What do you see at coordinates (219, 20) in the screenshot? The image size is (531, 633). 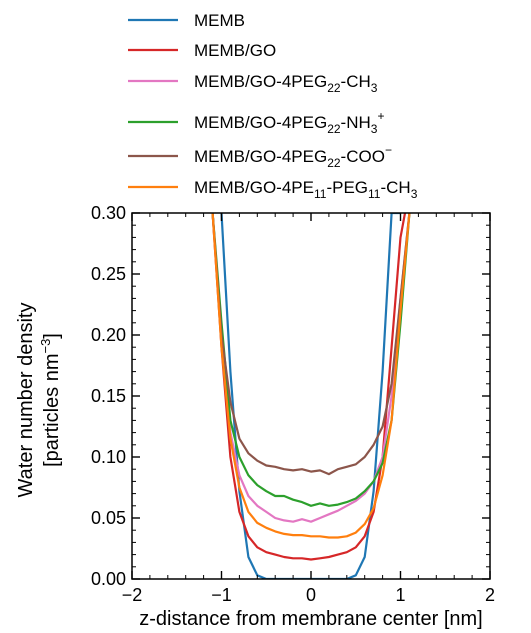 I see `legend-label-1: MEMB` at bounding box center [219, 20].